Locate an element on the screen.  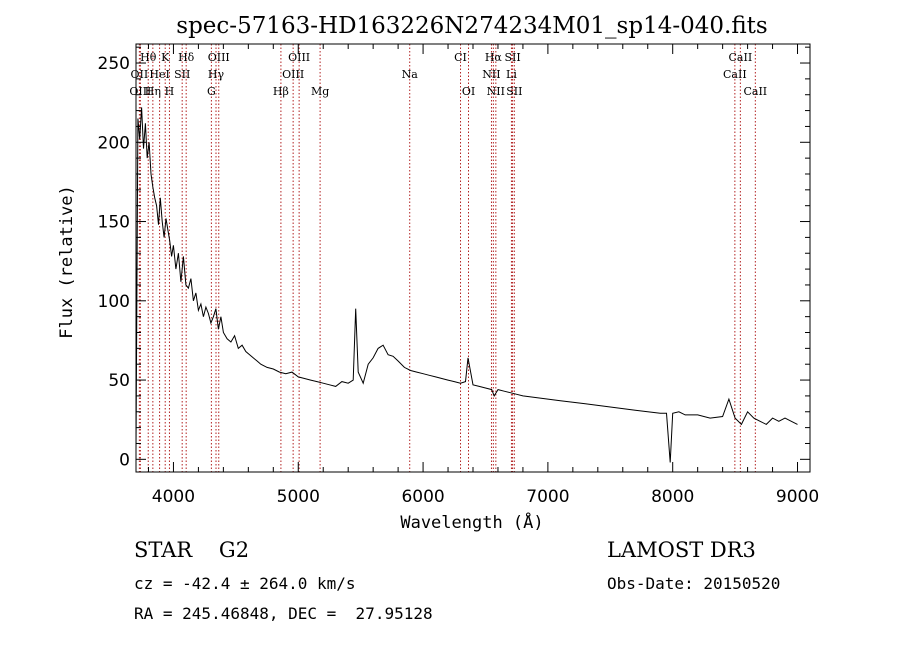
line-label-top-4: OIII is located at coordinates (299, 57).